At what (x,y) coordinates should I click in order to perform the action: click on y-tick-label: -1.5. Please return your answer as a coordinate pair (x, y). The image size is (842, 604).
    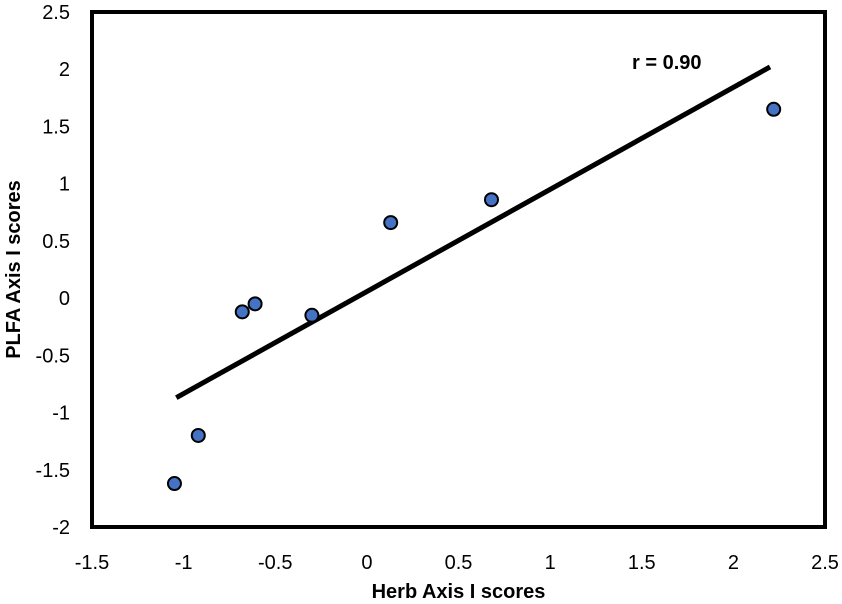
    Looking at the image, I should click on (53, 471).